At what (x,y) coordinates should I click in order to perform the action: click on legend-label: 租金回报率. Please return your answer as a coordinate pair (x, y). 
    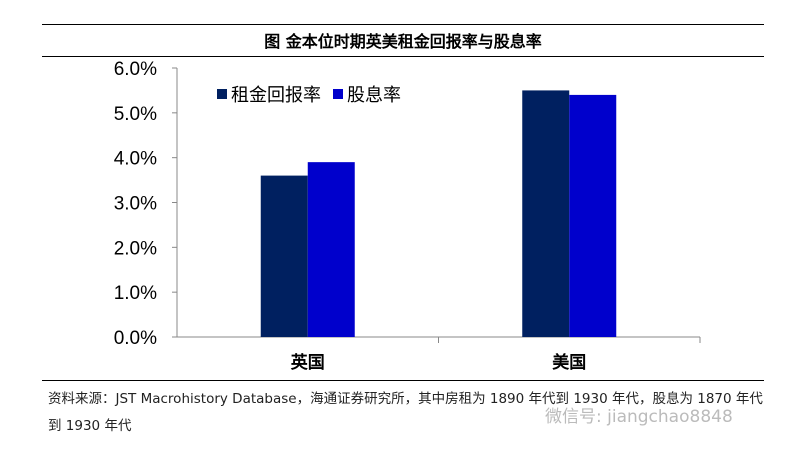
    Looking at the image, I should click on (276, 95).